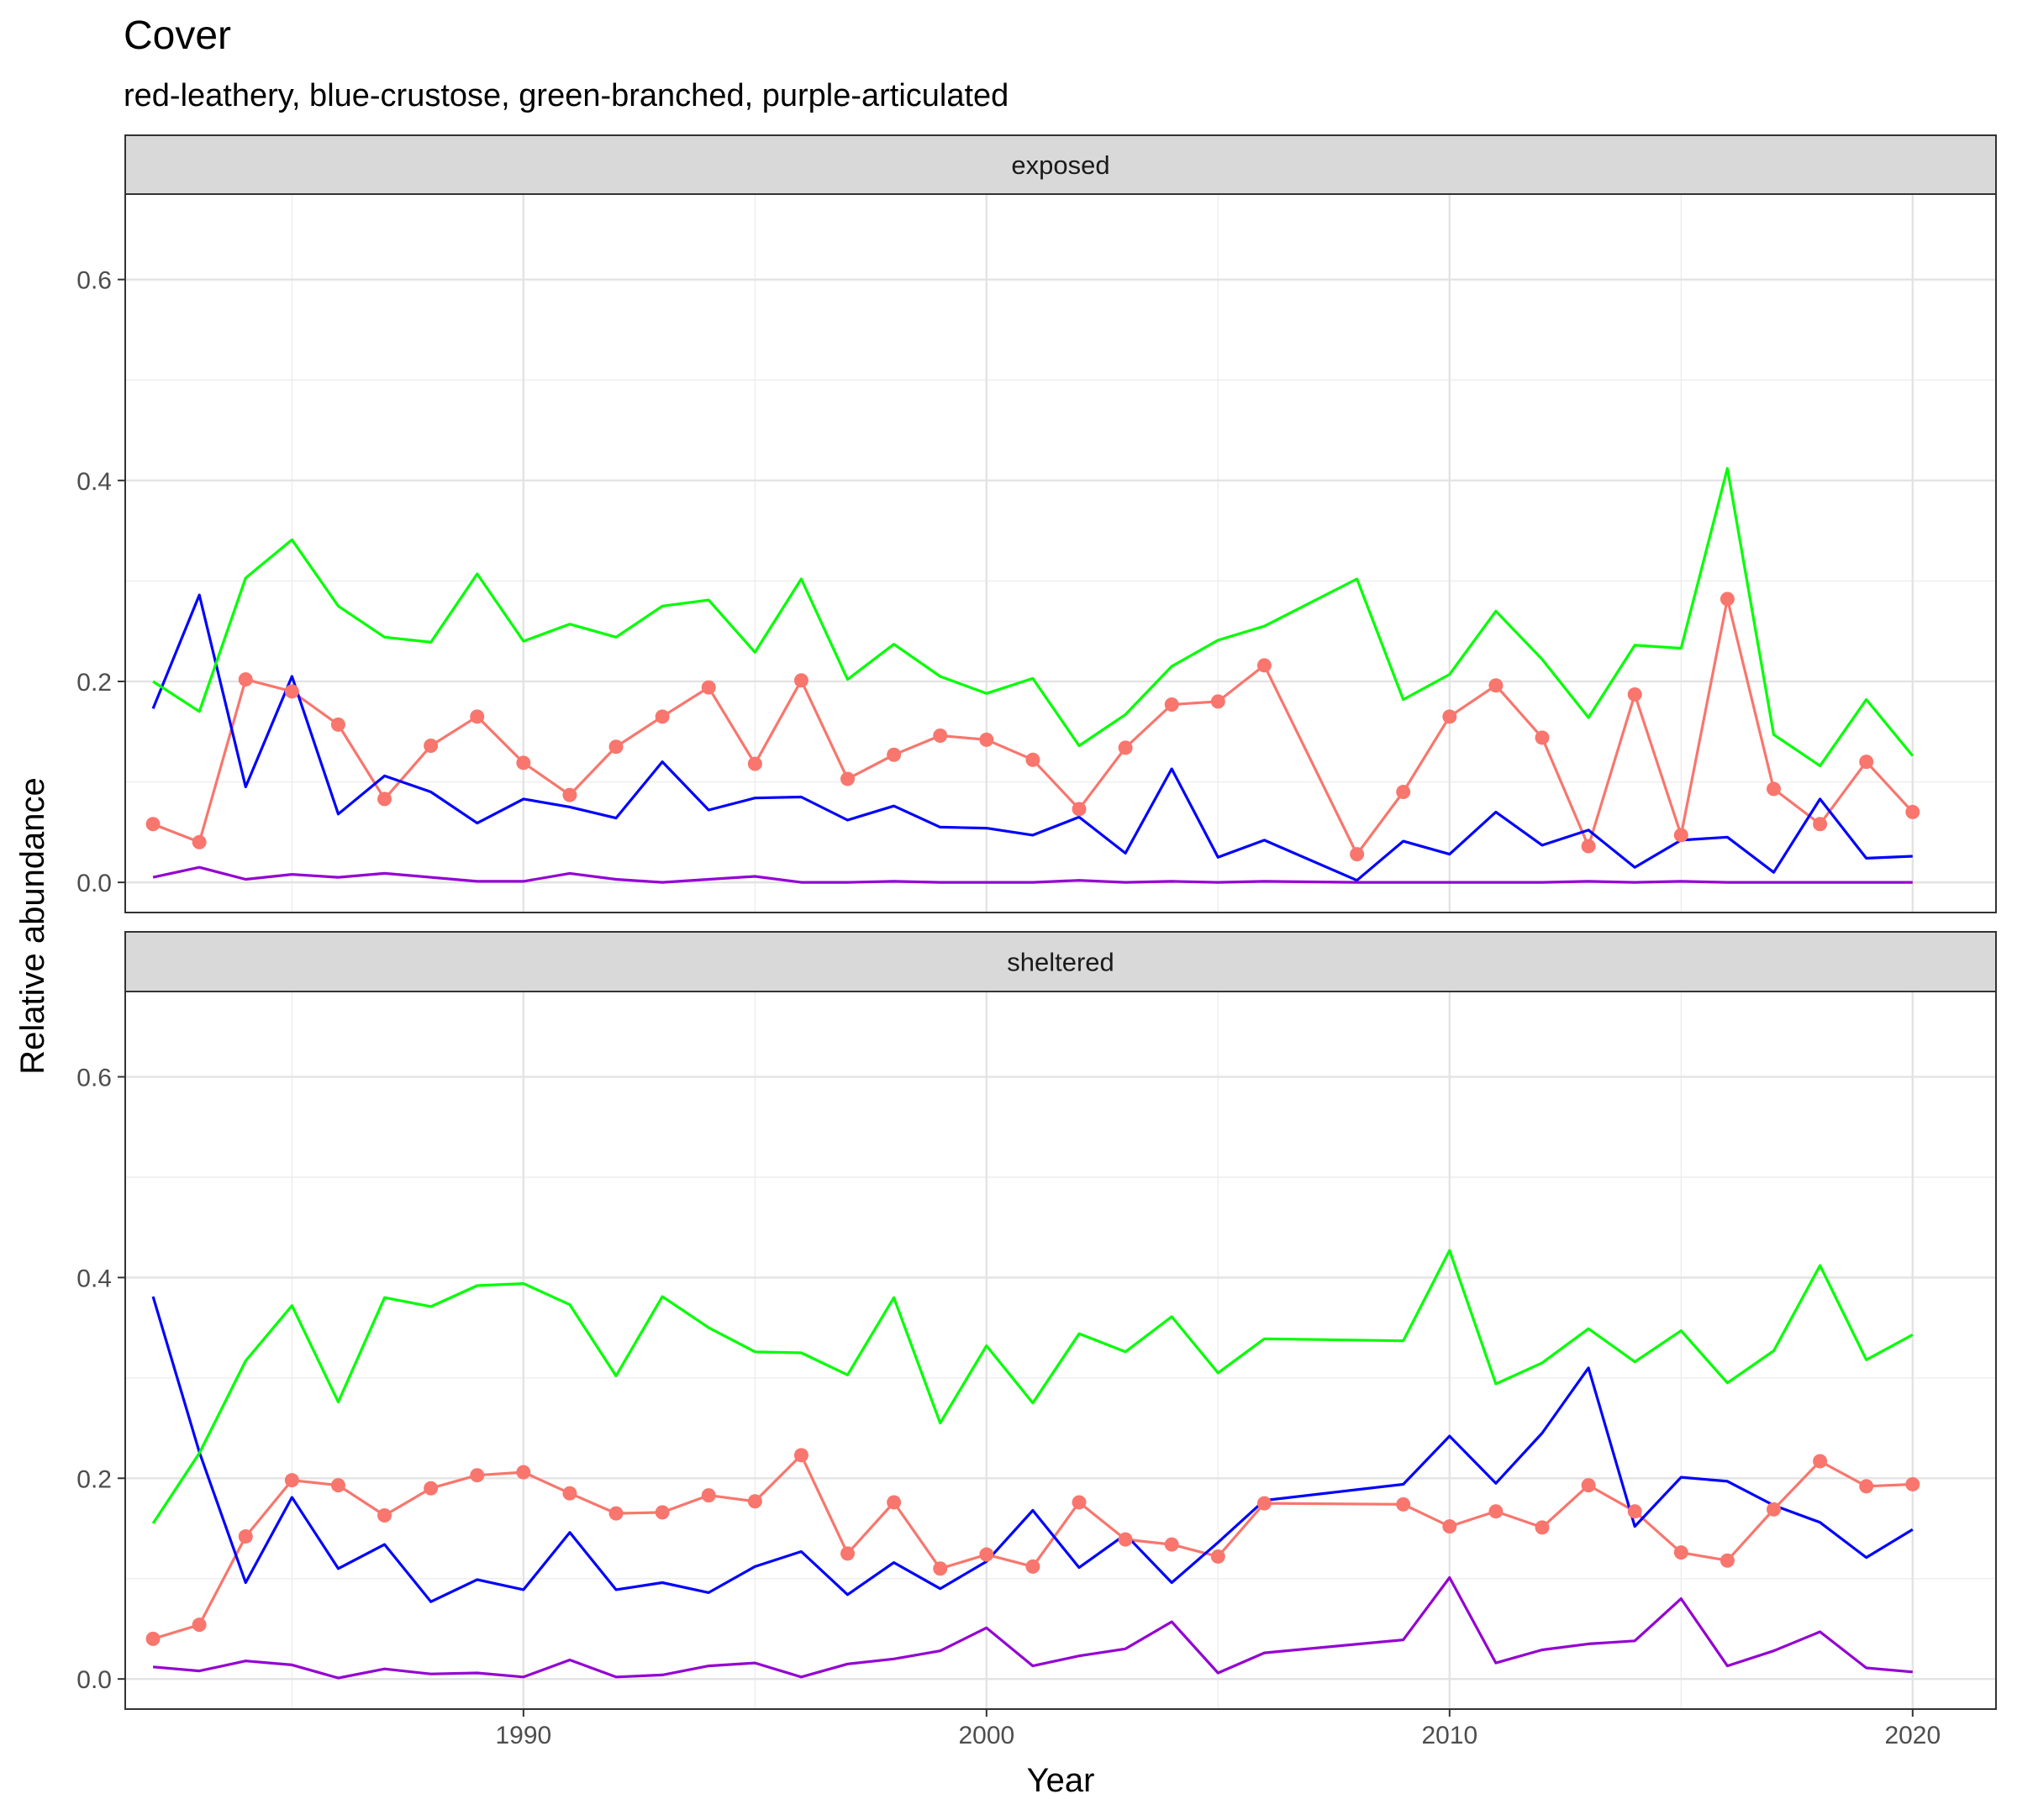 The height and width of the screenshot is (1820, 2017). What do you see at coordinates (32, 926) in the screenshot?
I see `y-axis-title: Relative abundance` at bounding box center [32, 926].